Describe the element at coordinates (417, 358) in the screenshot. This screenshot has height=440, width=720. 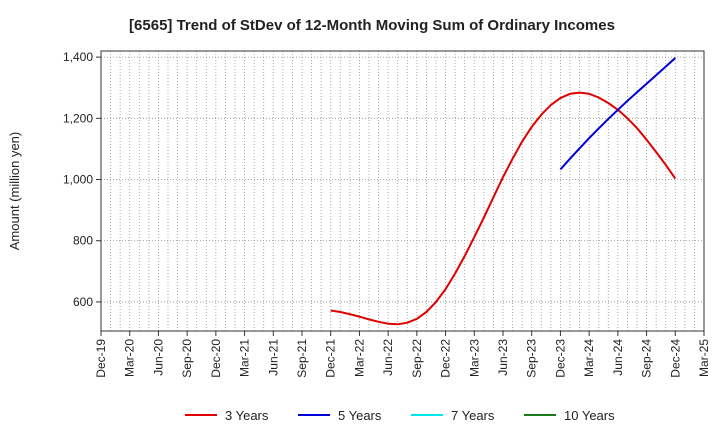
I see `x-tick-label: Sep-22` at that location.